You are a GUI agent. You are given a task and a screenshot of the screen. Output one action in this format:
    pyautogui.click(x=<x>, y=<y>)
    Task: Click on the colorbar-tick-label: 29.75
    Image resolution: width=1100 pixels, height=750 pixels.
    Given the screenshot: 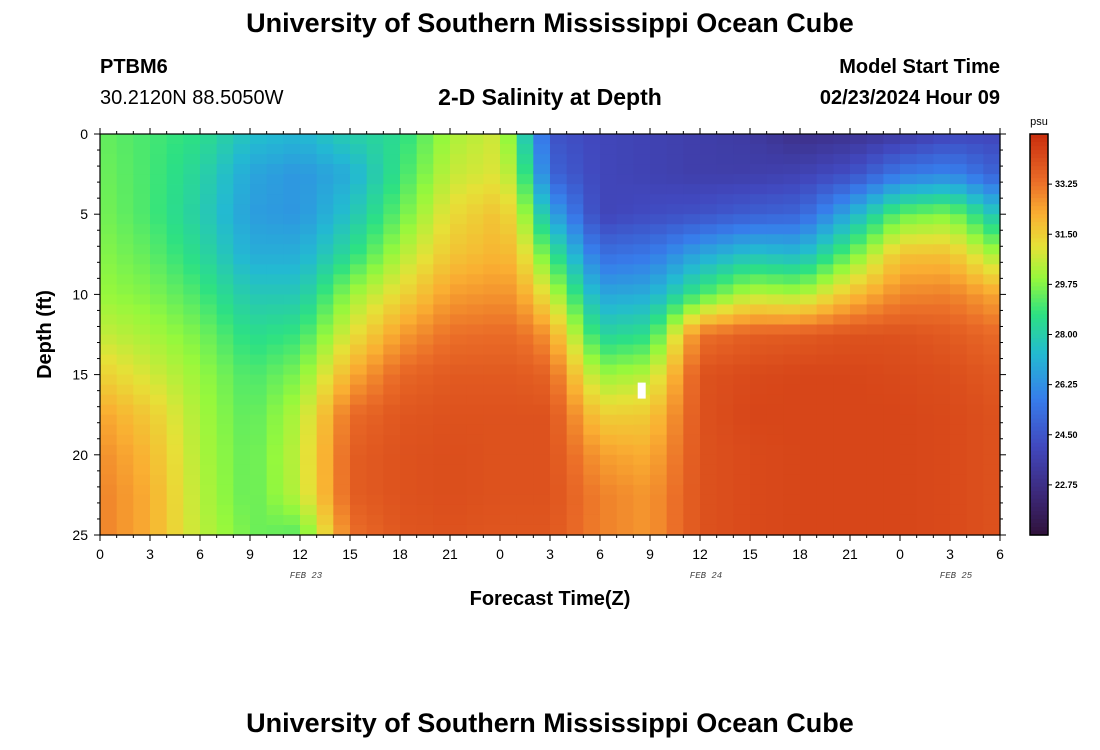 What is the action you would take?
    pyautogui.click(x=1066, y=284)
    